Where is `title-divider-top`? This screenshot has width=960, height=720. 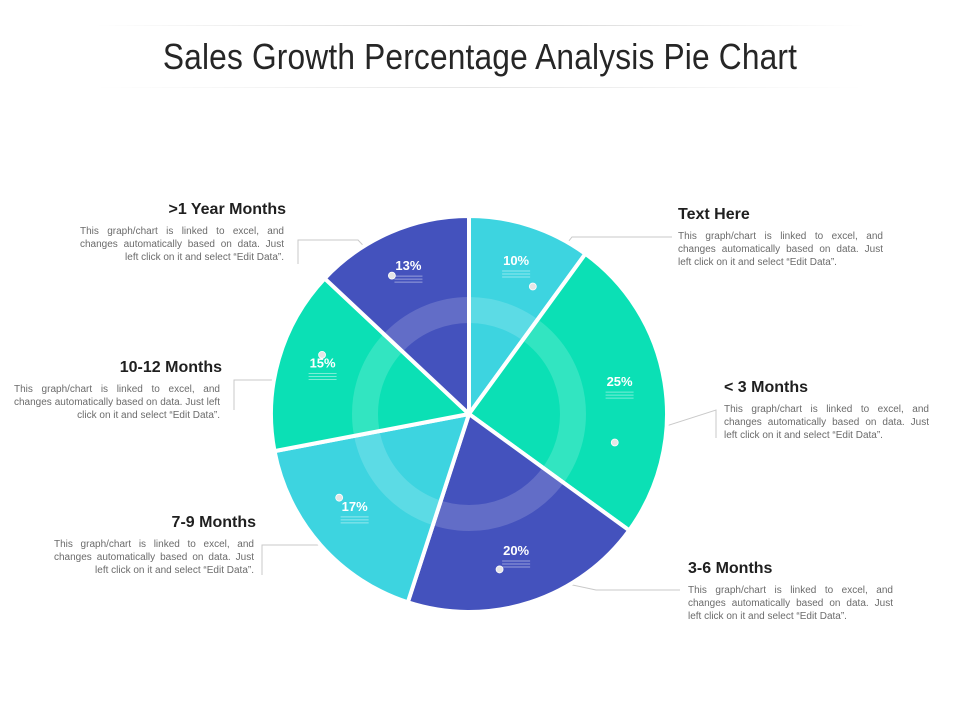 title-divider-top is located at coordinates (480, 25).